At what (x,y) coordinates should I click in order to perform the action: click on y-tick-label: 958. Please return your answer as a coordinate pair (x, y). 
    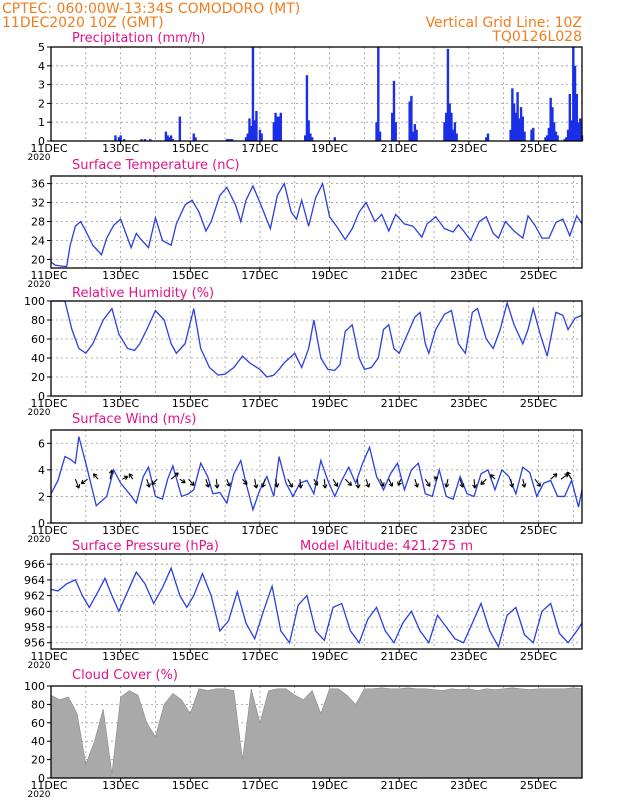
    Looking at the image, I should click on (34, 627).